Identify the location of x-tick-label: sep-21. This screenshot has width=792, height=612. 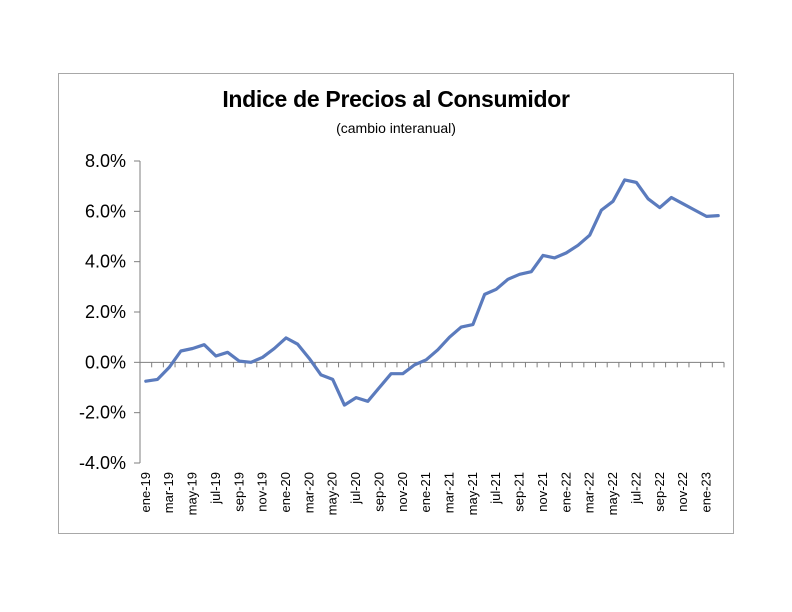
(519, 492).